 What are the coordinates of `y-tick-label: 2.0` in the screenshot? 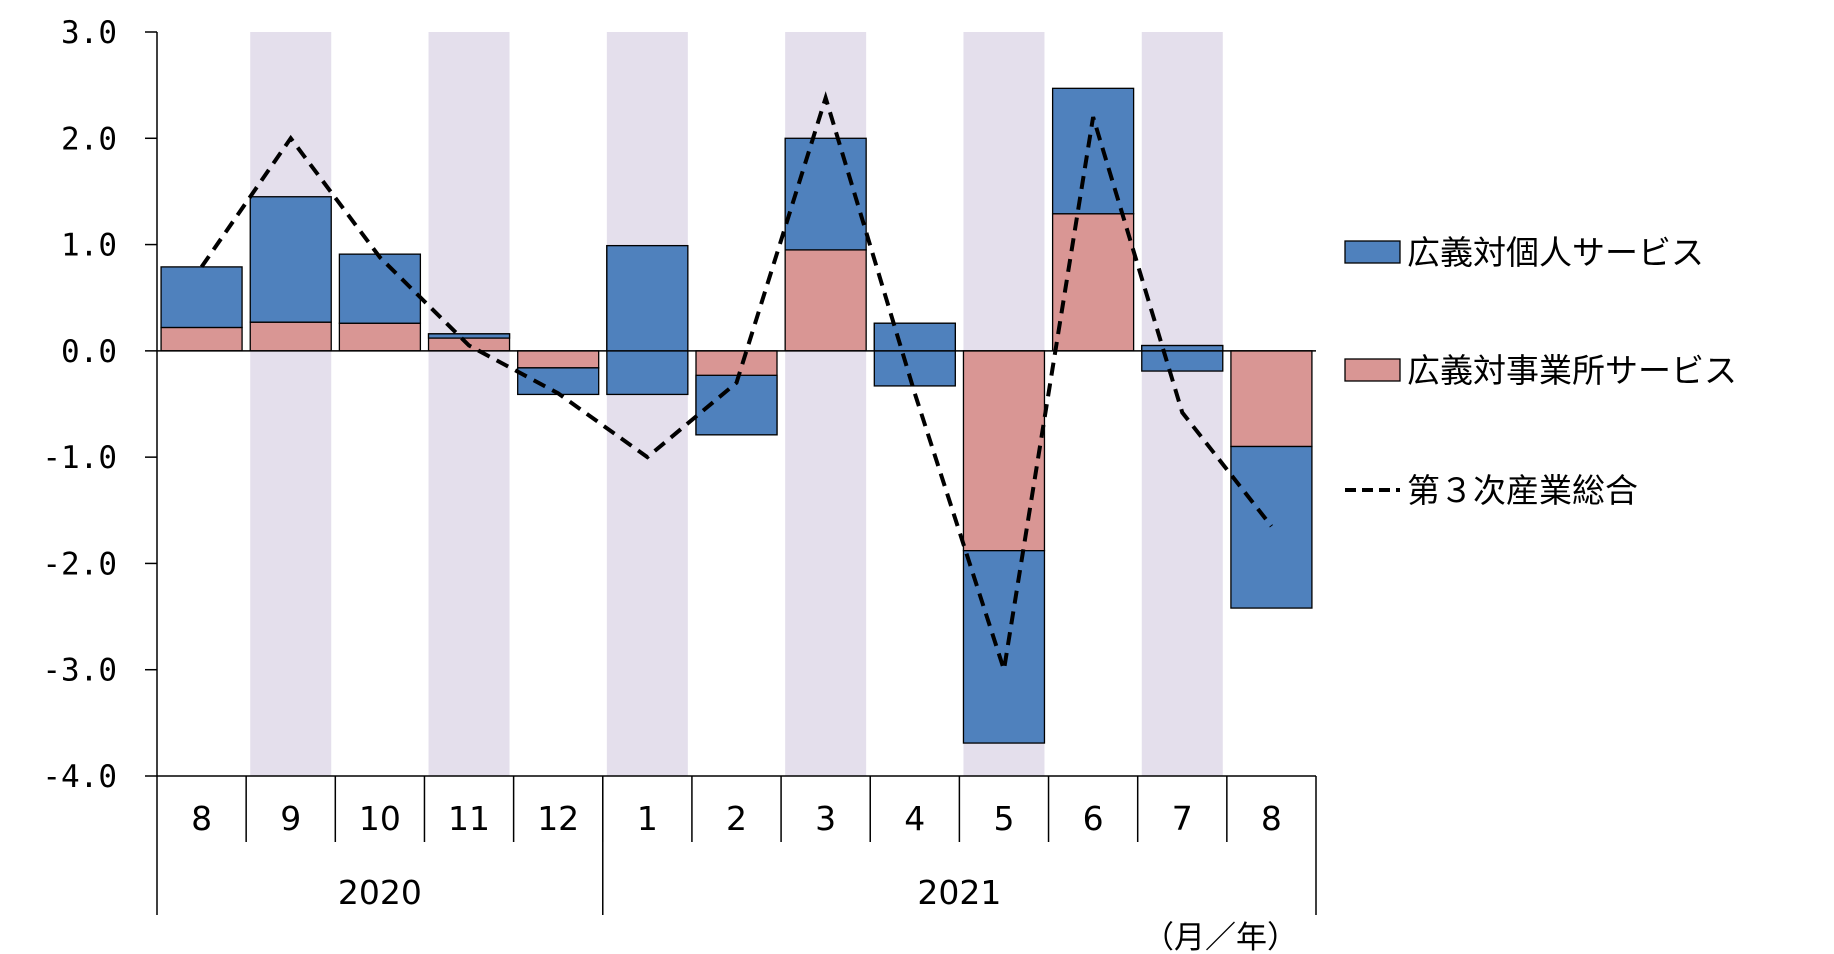 It's located at (89, 139).